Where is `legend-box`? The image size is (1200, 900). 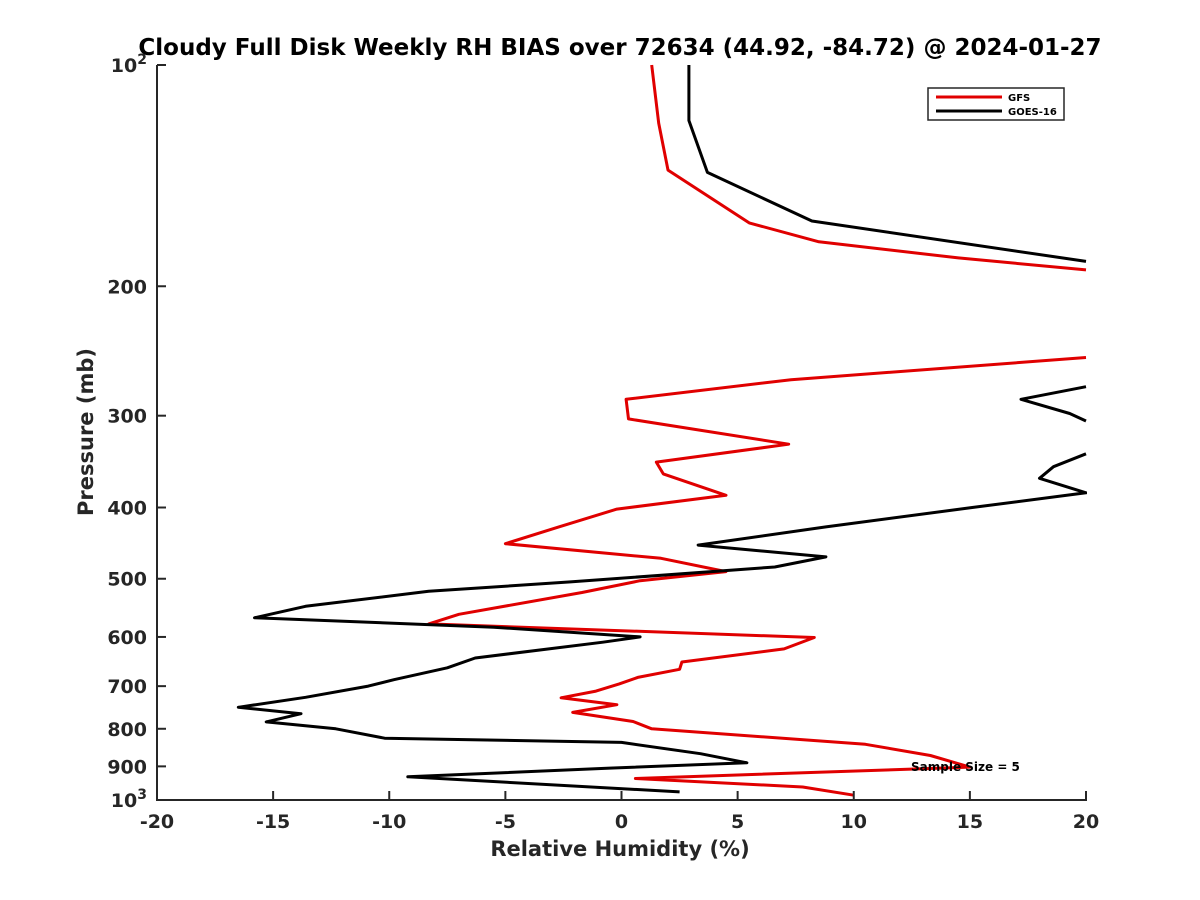 legend-box is located at coordinates (996, 104).